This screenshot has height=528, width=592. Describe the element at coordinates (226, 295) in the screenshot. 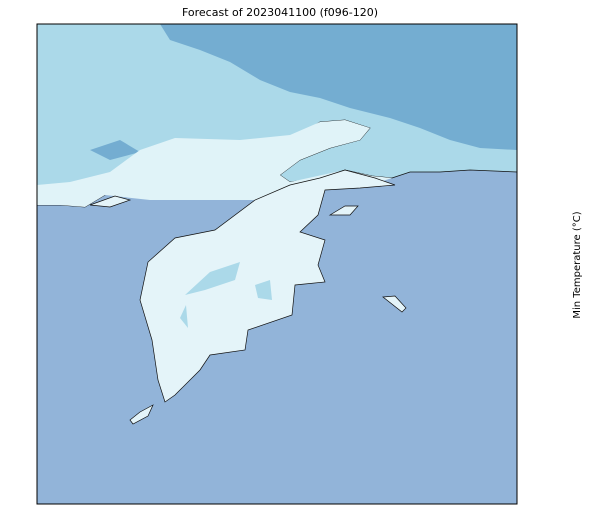

I see `inland-cold` at that location.